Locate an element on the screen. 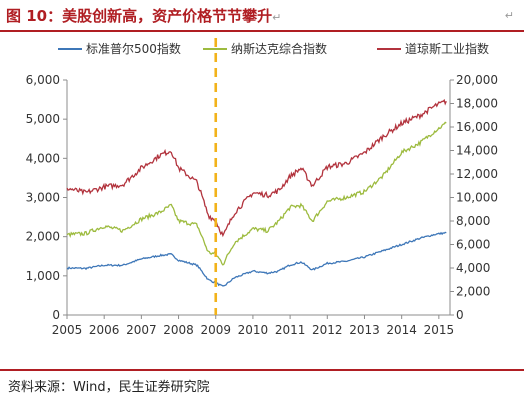 This screenshot has height=402, width=524. x-tick-label-4: 2009 is located at coordinates (215, 330).